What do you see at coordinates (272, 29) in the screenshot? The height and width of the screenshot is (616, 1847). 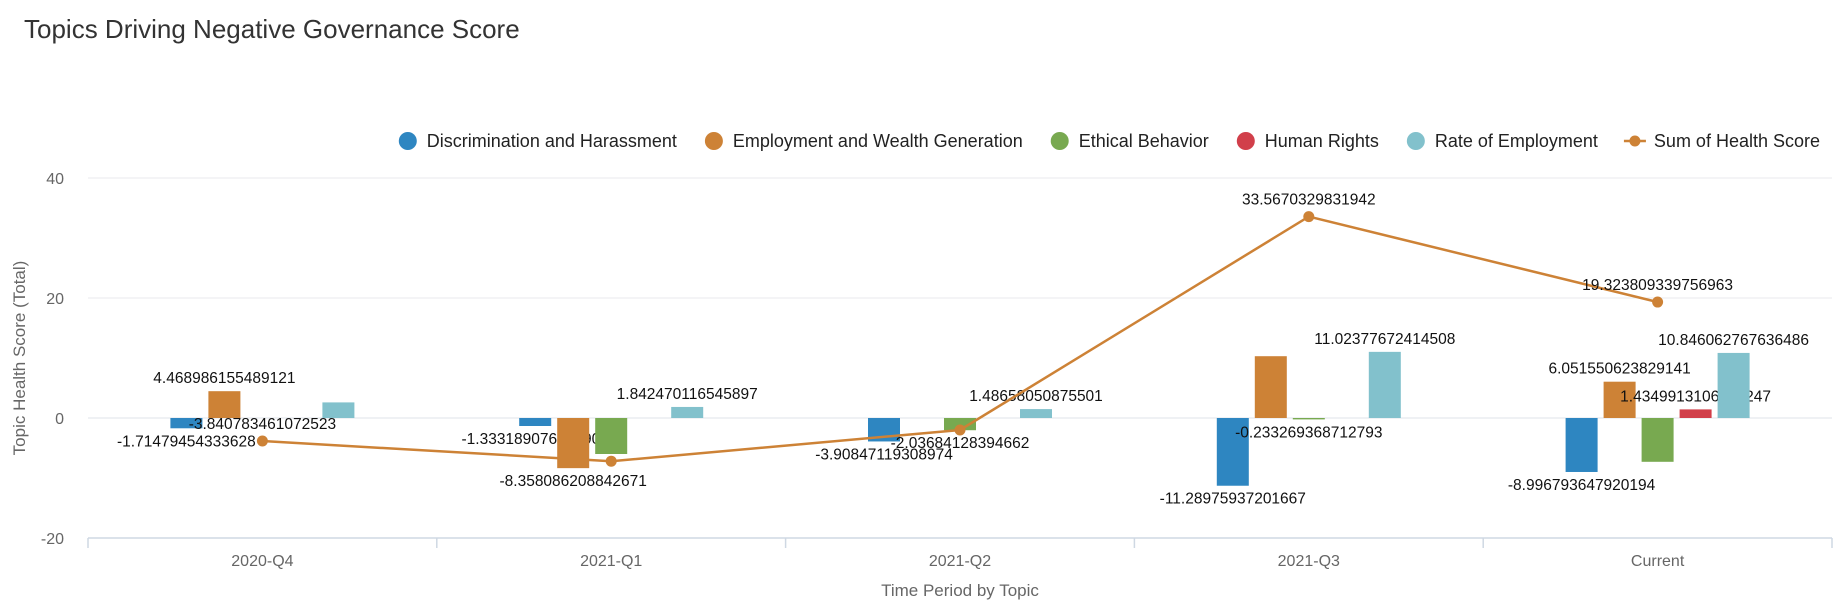 I see `chart-title: Topics Driving Negative Governance Score` at bounding box center [272, 29].